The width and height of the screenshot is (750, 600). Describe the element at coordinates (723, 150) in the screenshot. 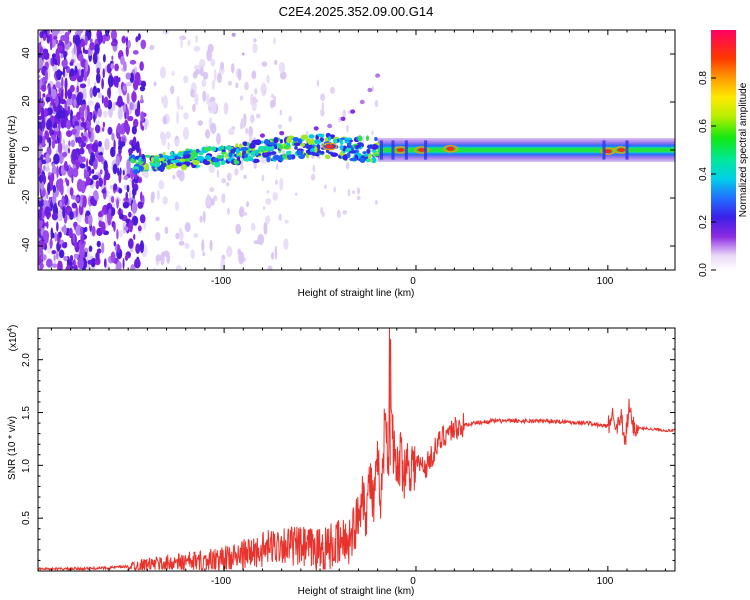

I see `colorbar-gradient` at that location.